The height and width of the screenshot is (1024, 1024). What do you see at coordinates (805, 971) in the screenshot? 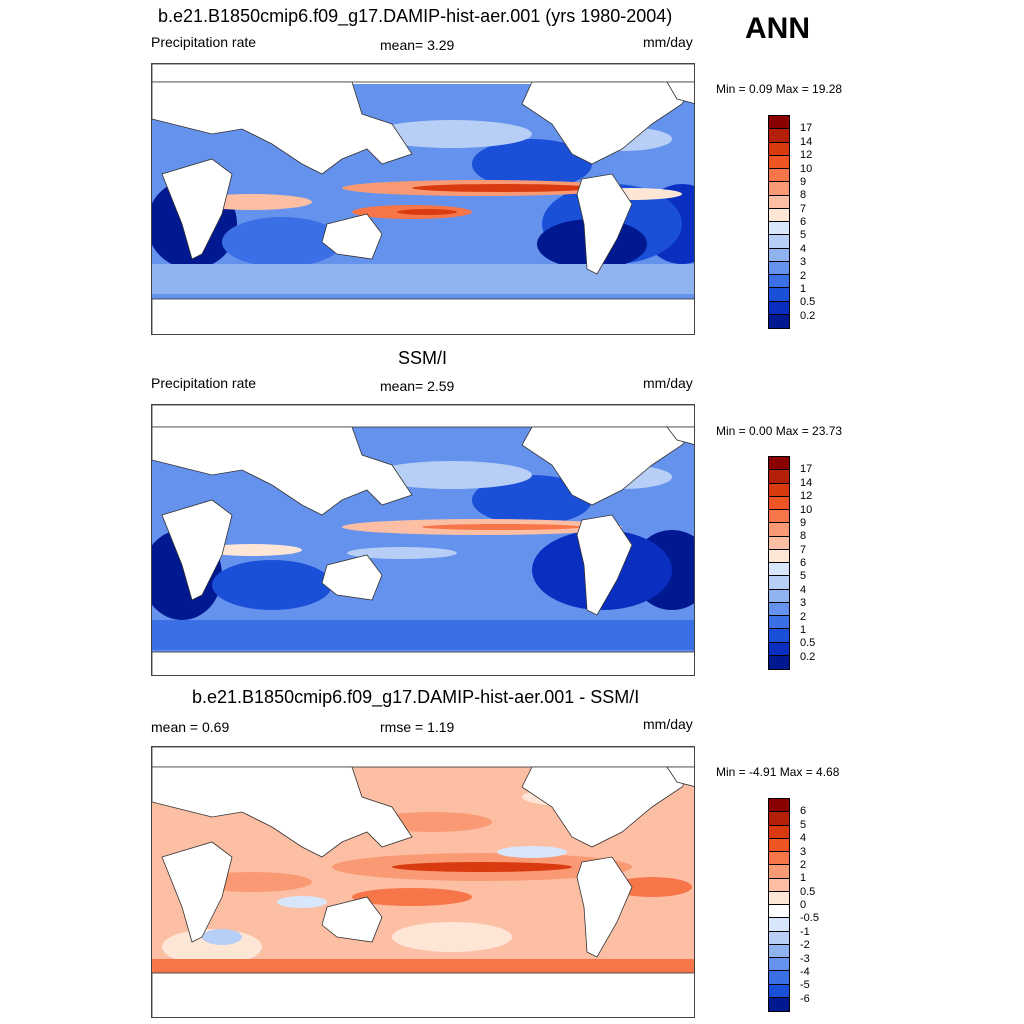
I see `colorbar-tick-label: -4` at bounding box center [805, 971].